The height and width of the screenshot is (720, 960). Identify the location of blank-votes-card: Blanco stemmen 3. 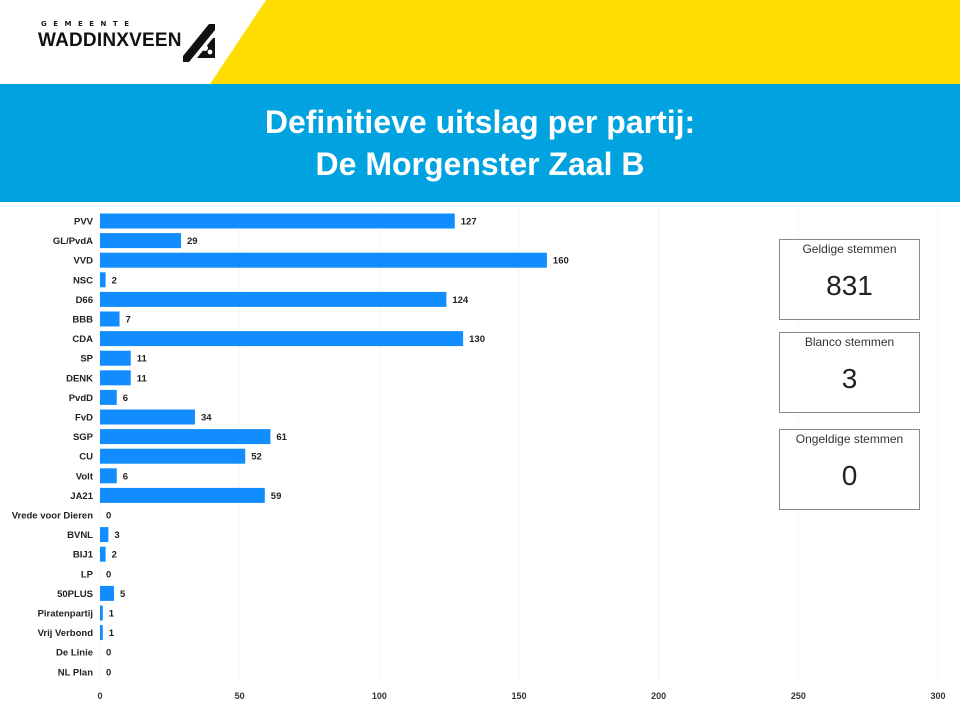
(849, 372).